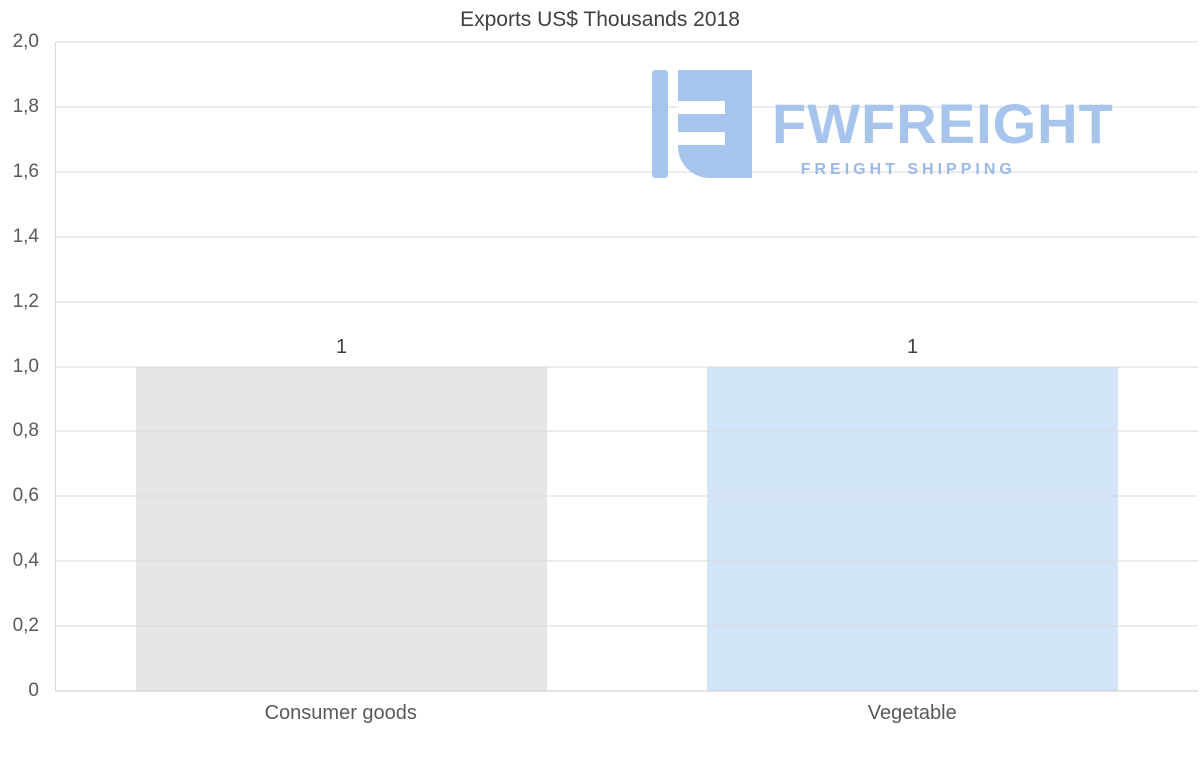  I want to click on fwfreight-logo-icon, so click(702, 124).